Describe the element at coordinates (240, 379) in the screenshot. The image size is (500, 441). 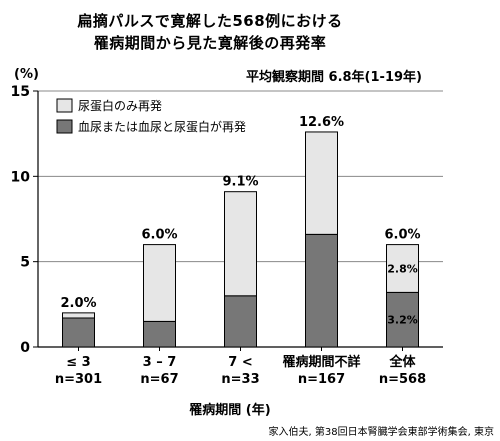
I see `x-tick-n-2: n=33` at that location.